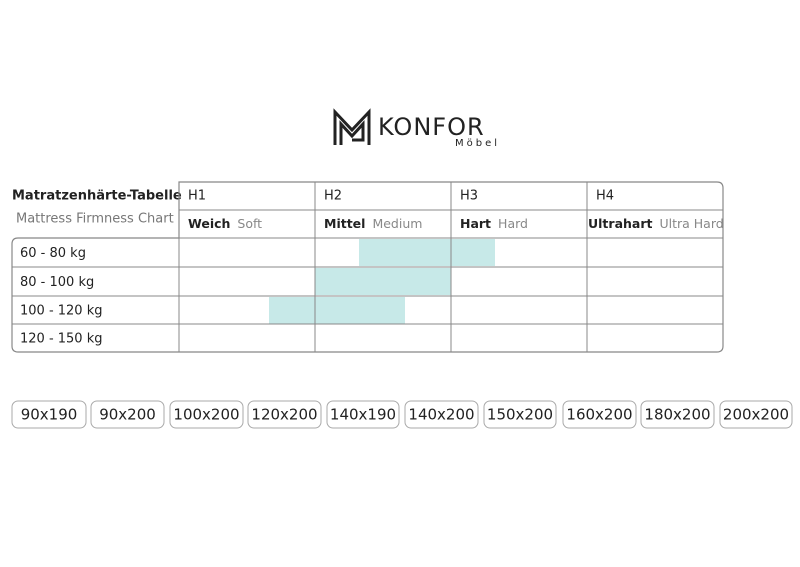 This screenshot has height=567, width=800. I want to click on size-label: 140x190, so click(363, 415).